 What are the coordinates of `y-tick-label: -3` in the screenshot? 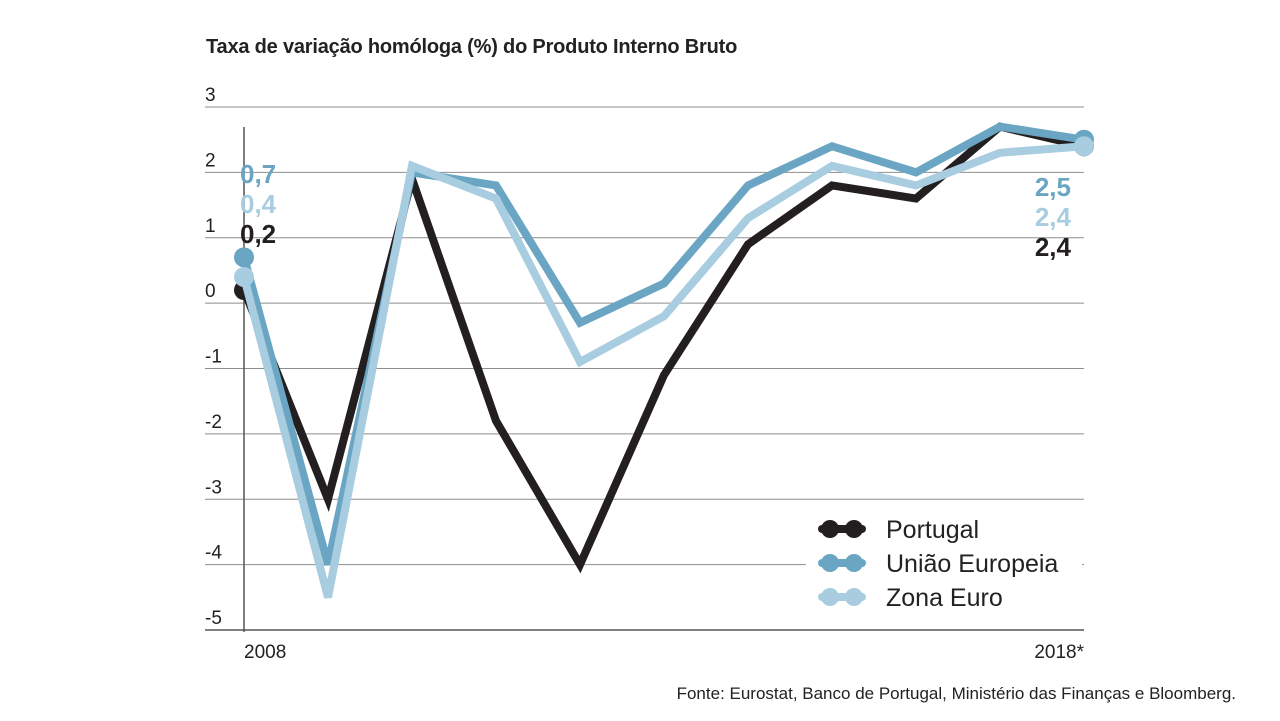 It's located at (213, 487).